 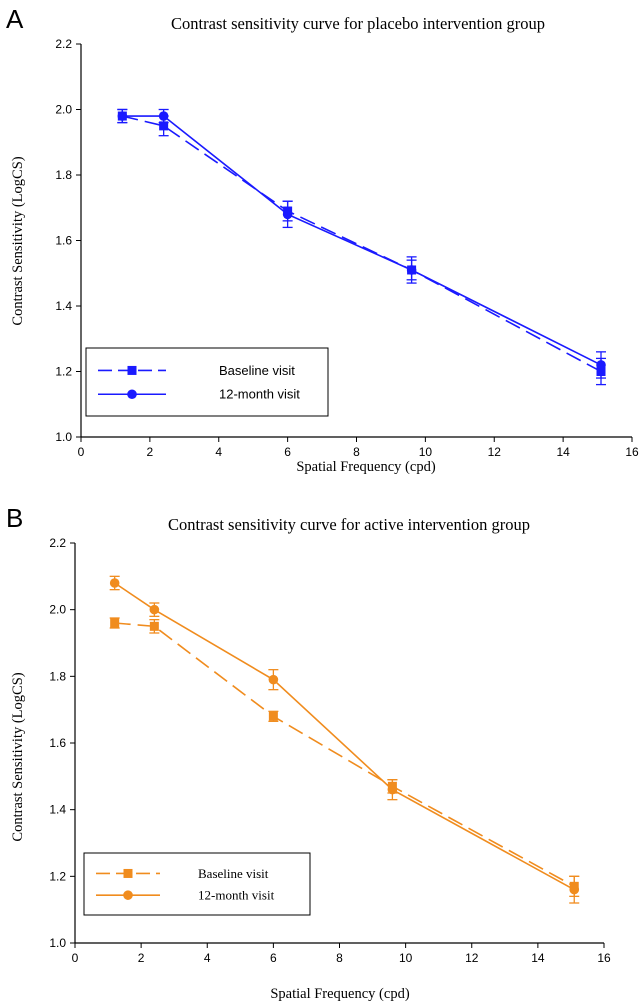 I want to click on panel-b-letter: B, so click(x=14, y=518).